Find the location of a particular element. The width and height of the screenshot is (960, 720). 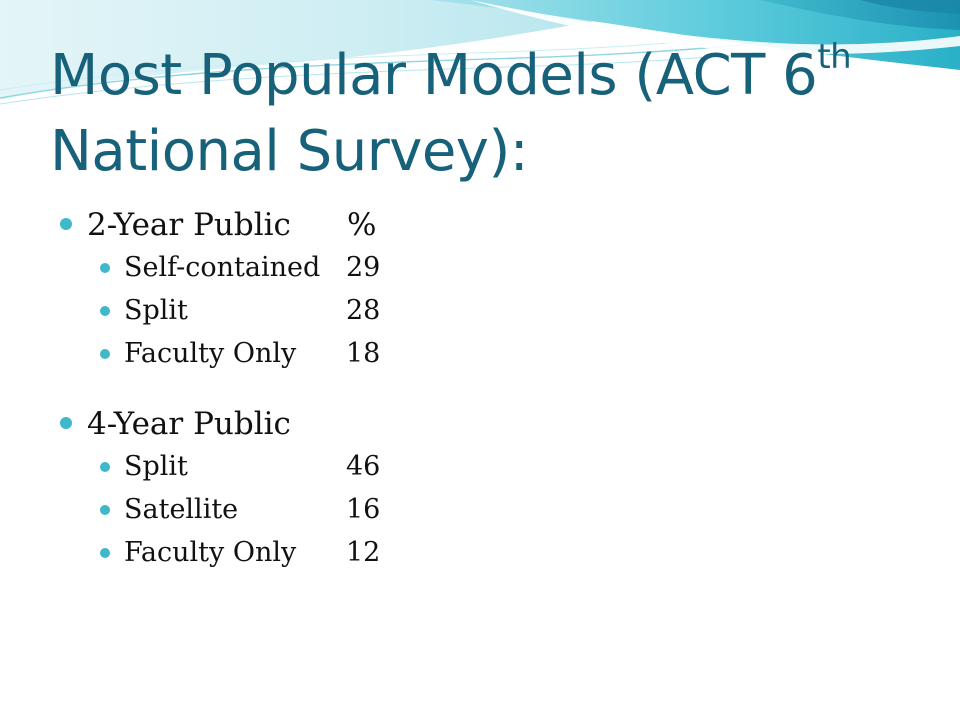

header-wave-decoration is located at coordinates (480, 52).